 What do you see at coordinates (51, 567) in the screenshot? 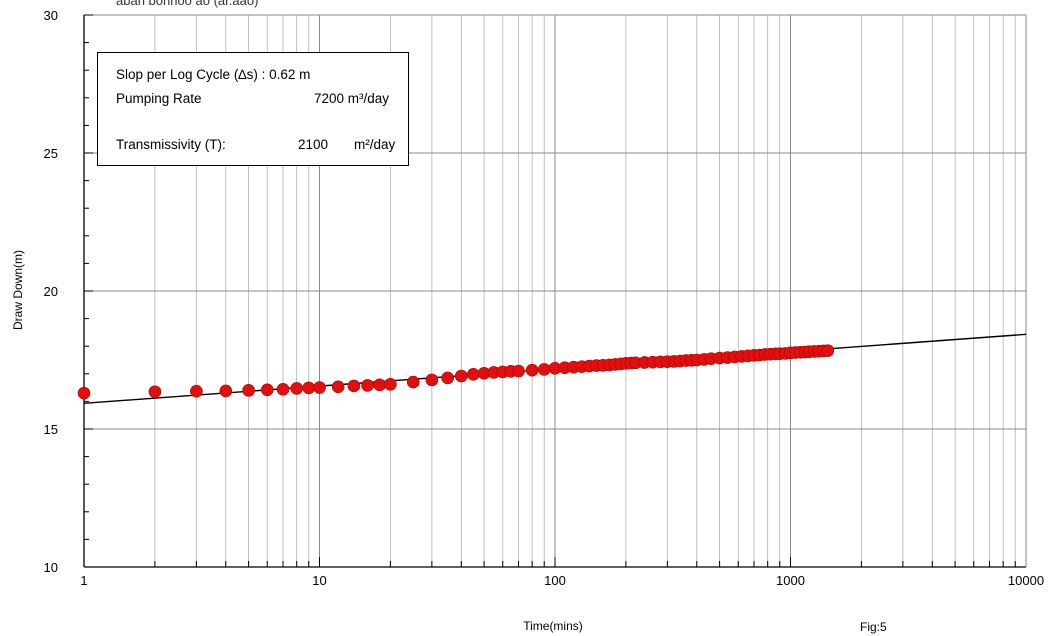
I see `y-tick-label: 10` at bounding box center [51, 567].